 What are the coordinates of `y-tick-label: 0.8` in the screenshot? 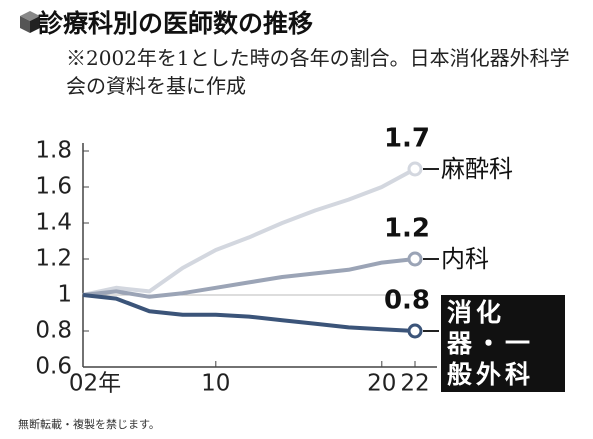 It's located at (53, 331).